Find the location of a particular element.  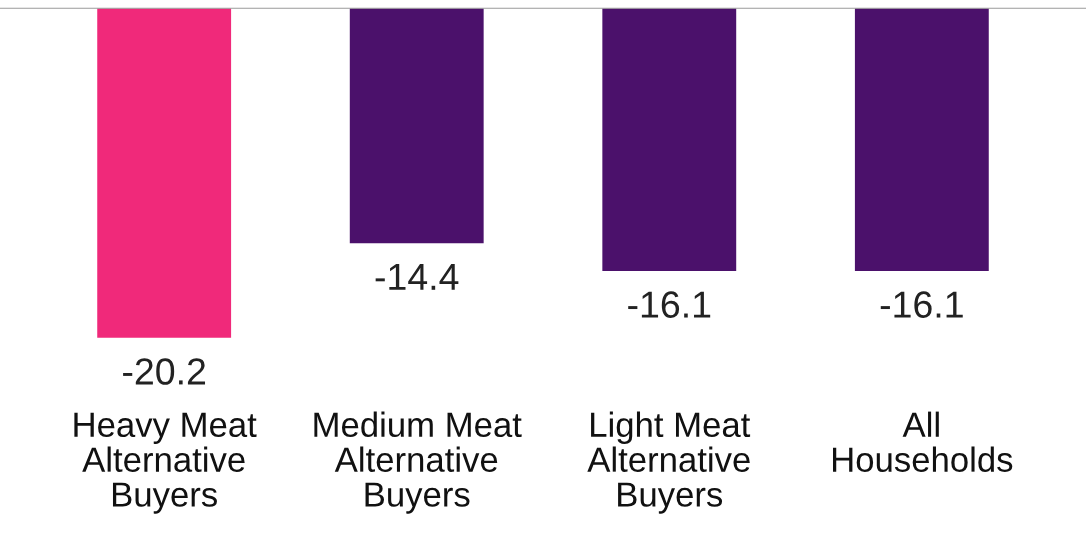

x-tick-label: Heavy Meat Alternative Buyers is located at coordinates (165, 463).